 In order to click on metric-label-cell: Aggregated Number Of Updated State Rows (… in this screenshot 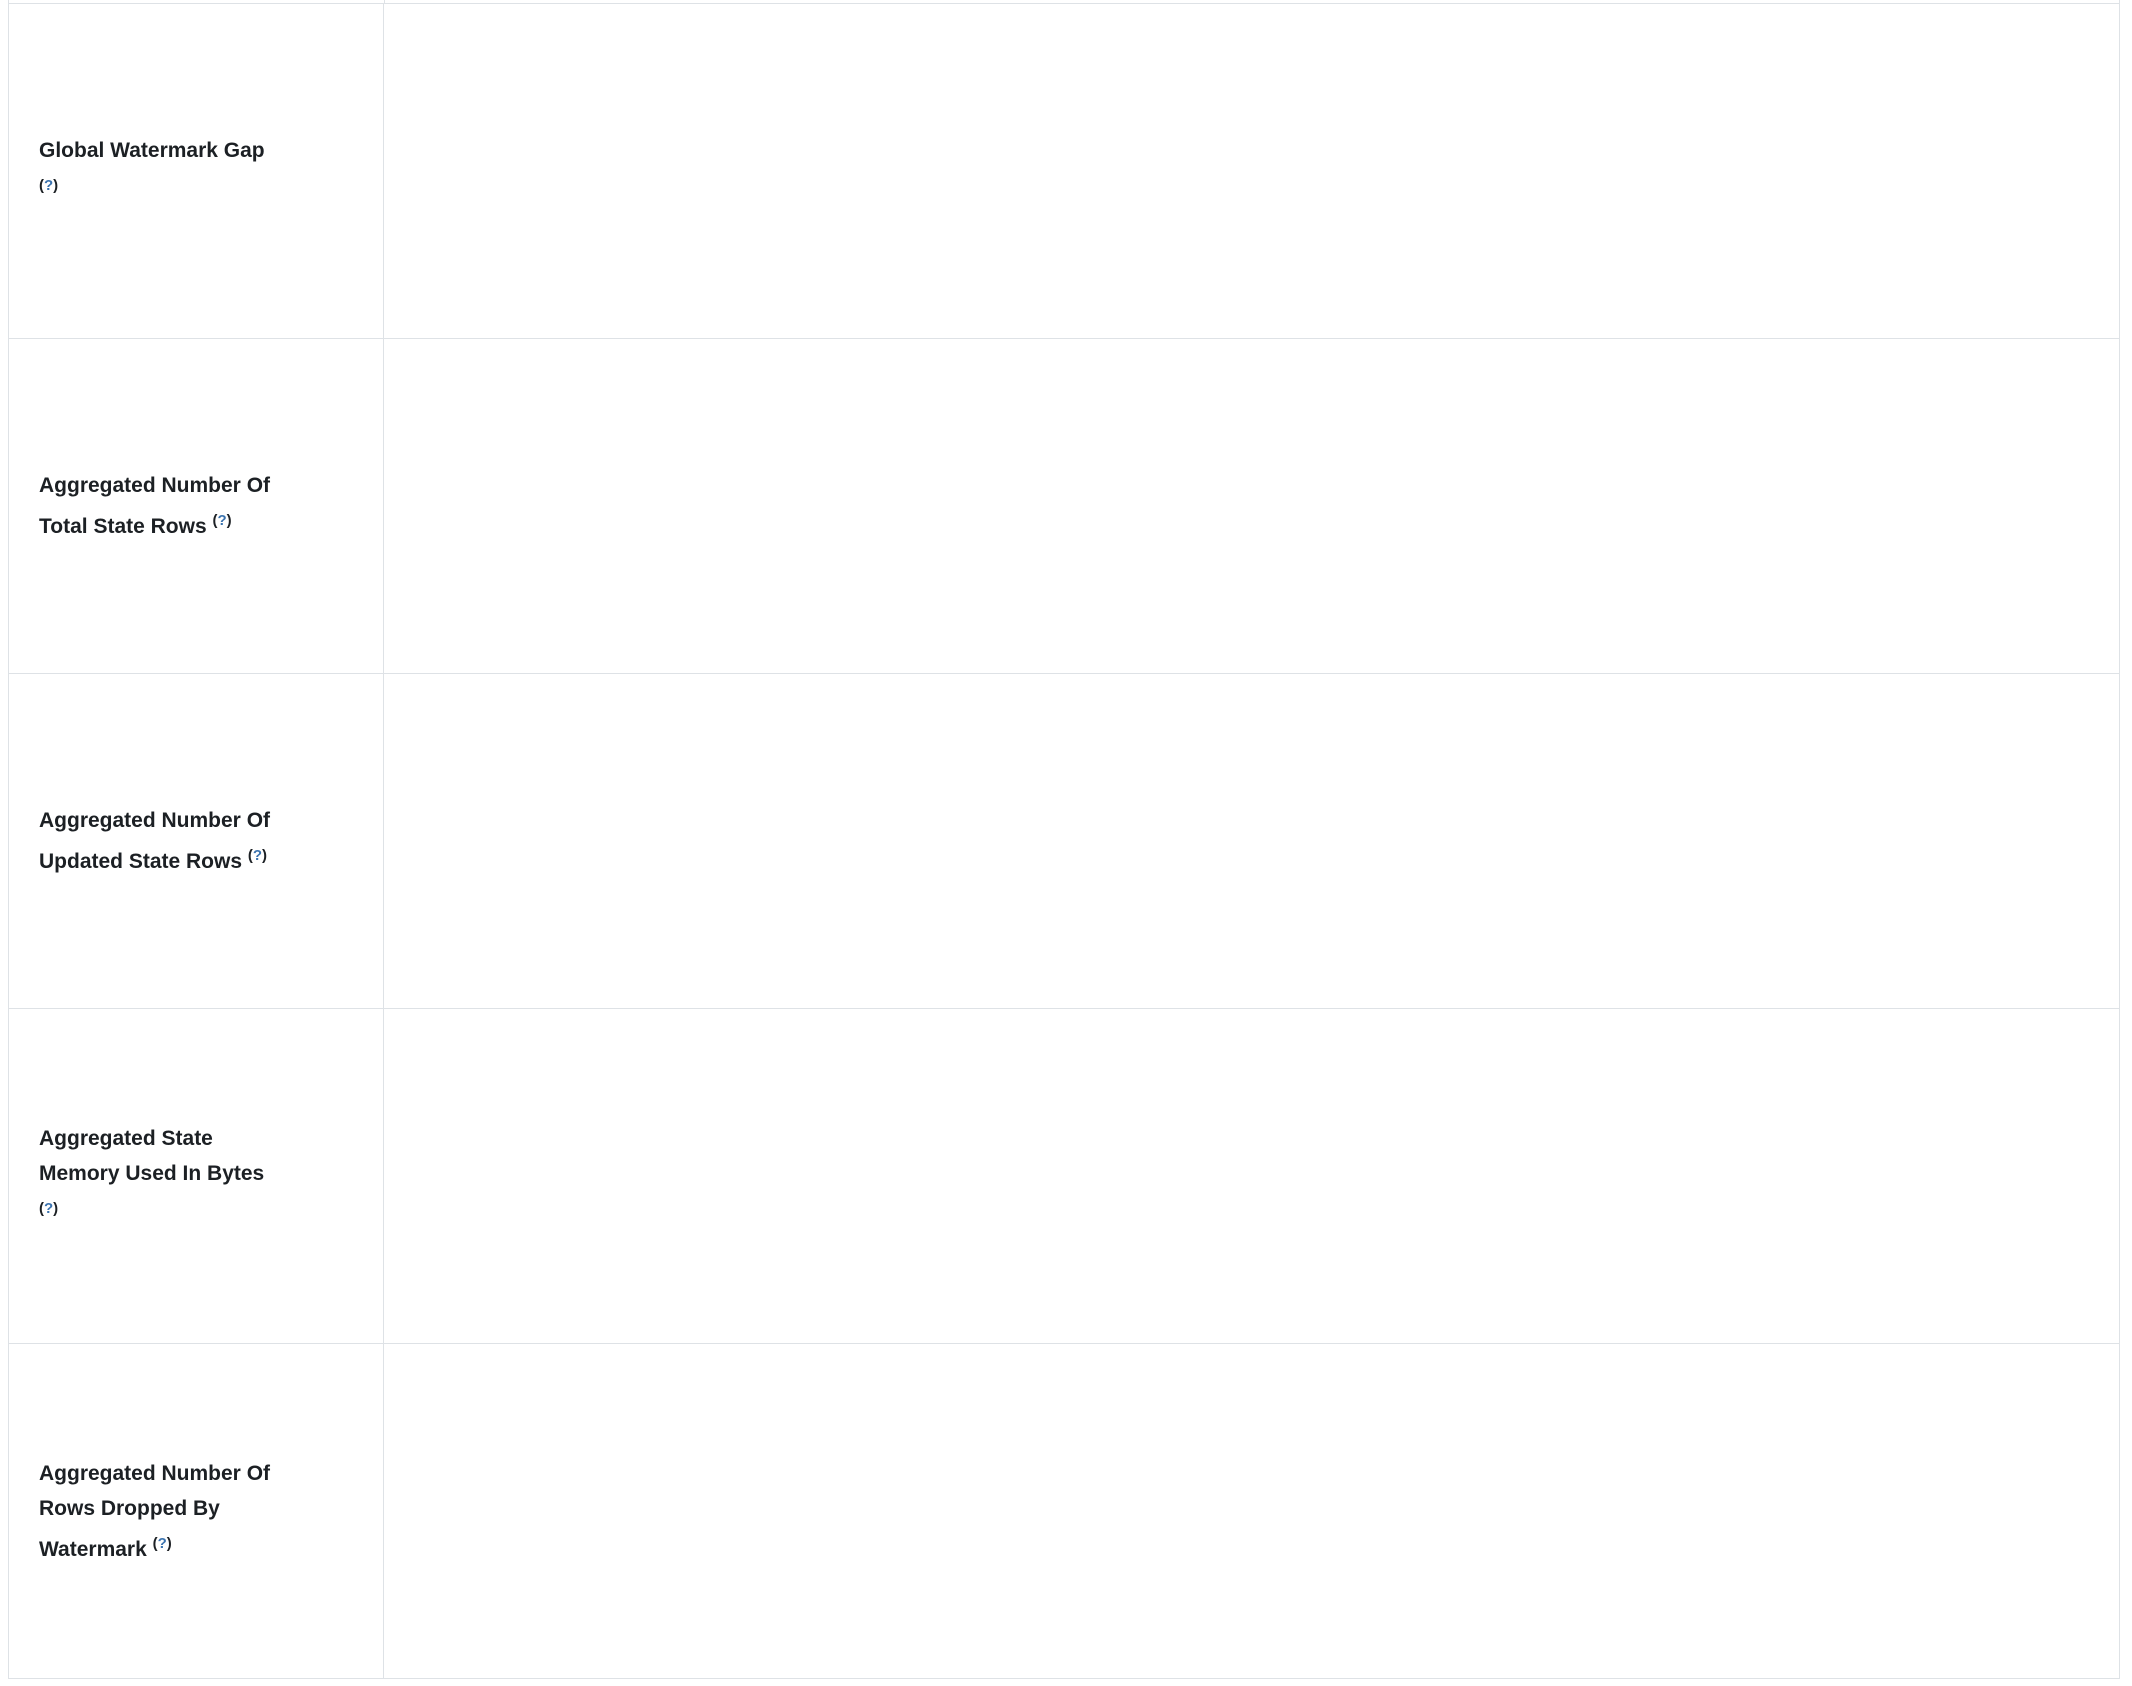, I will do `click(196, 841)`.